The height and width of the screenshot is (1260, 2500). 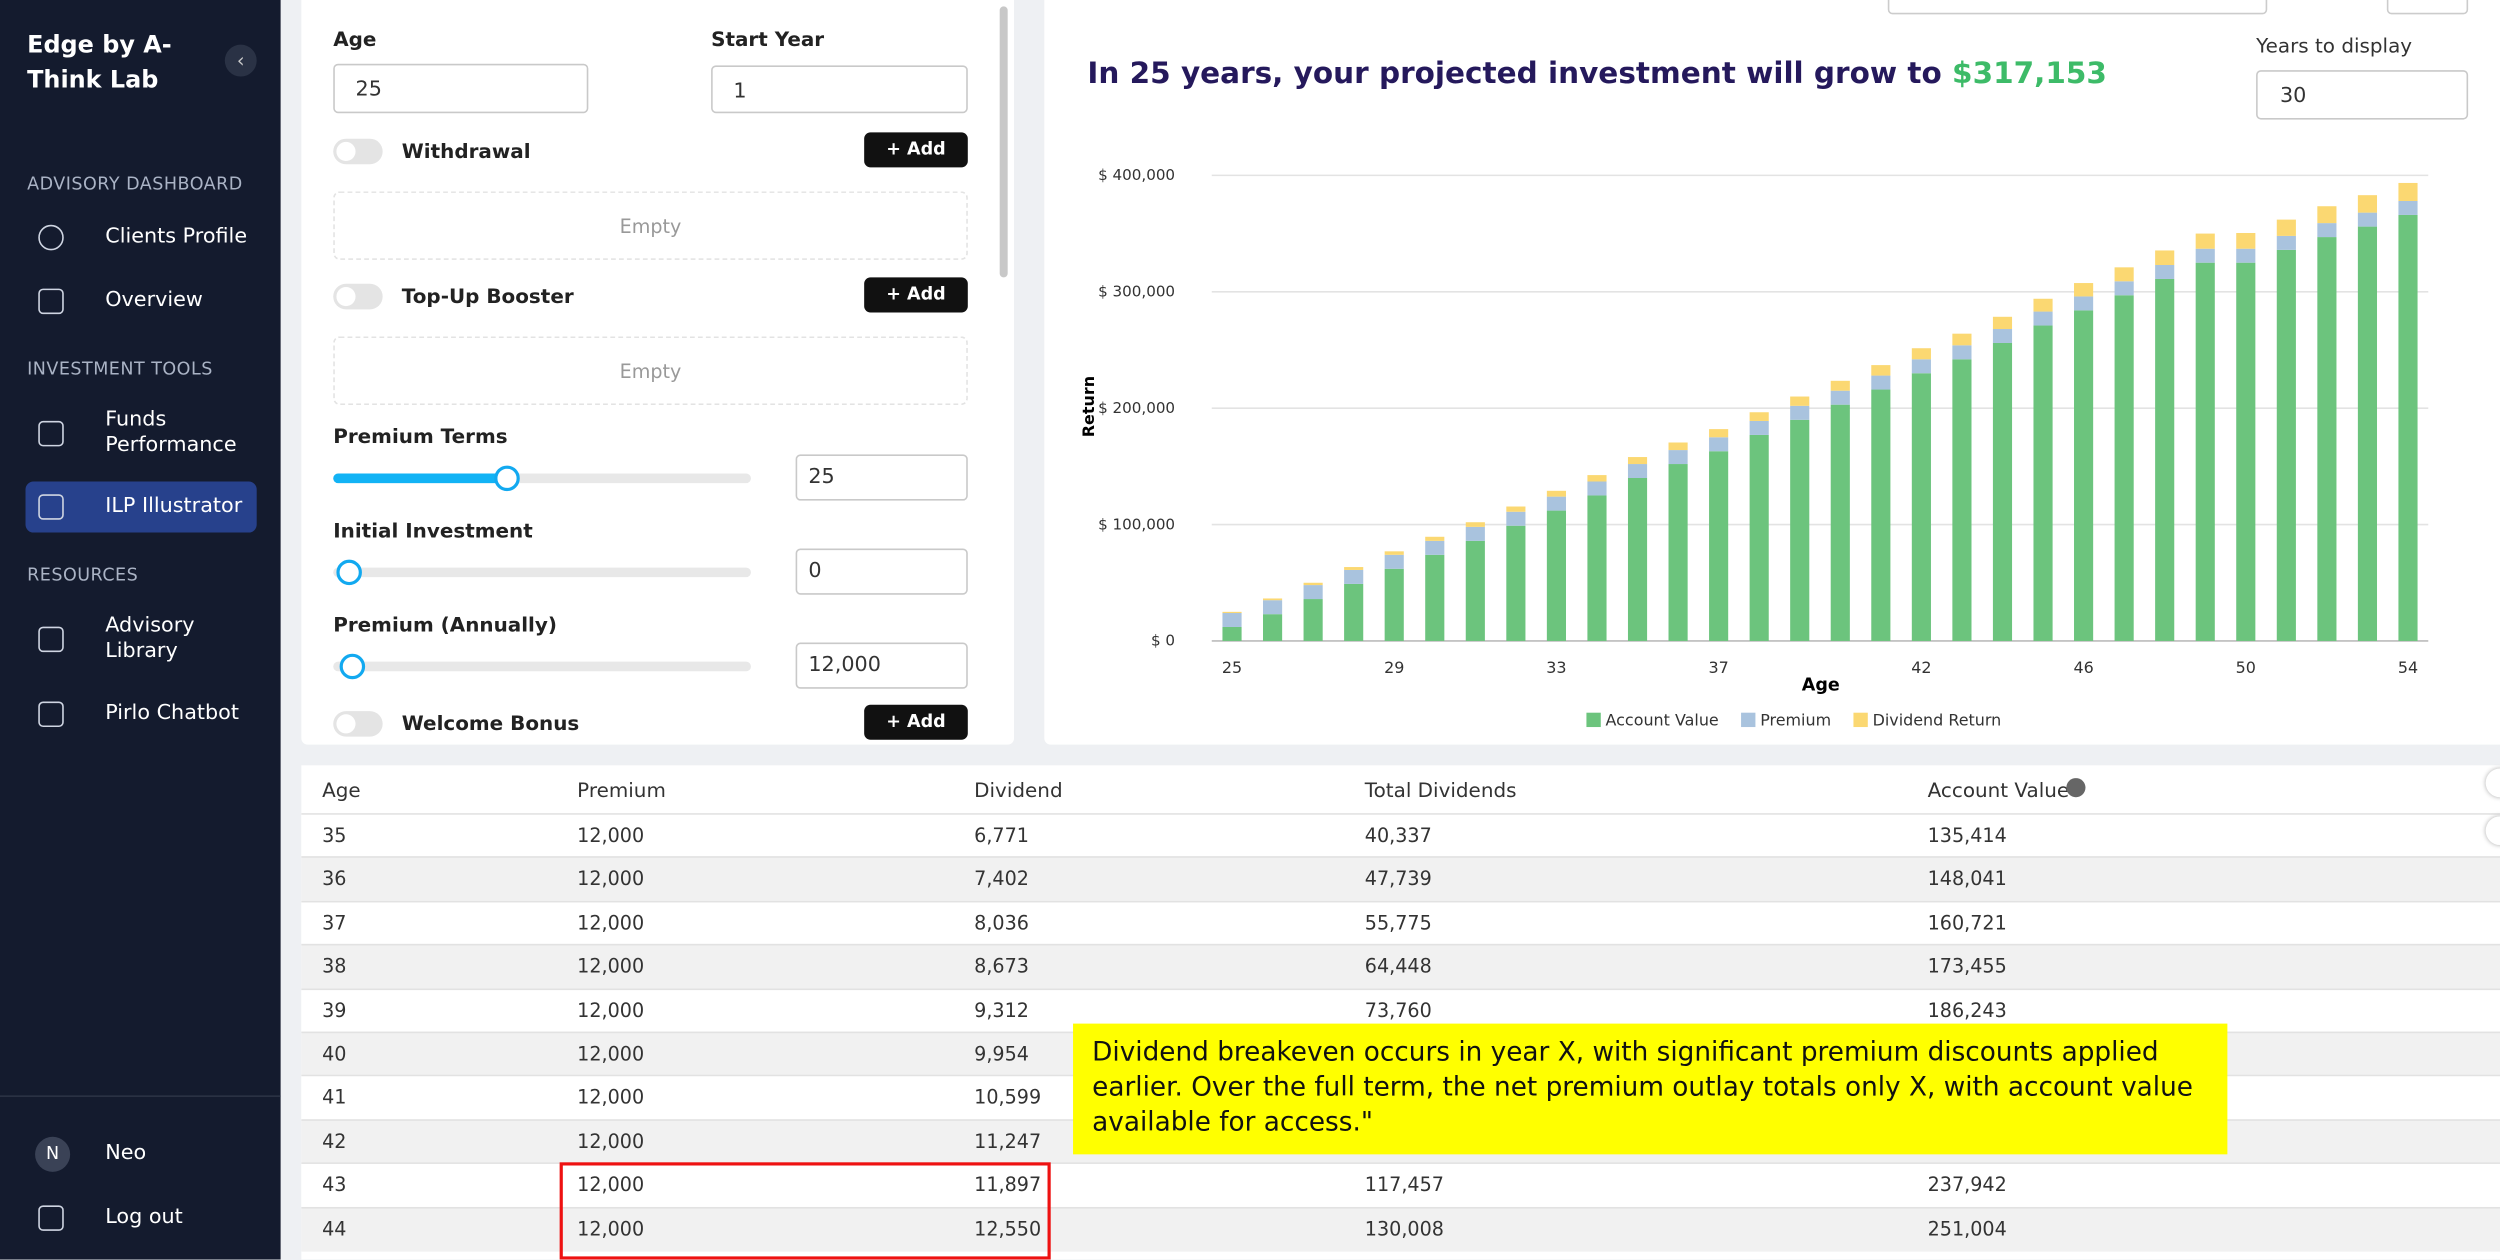 What do you see at coordinates (1136, 292) in the screenshot?
I see `y-tick-label: $ 300,000` at bounding box center [1136, 292].